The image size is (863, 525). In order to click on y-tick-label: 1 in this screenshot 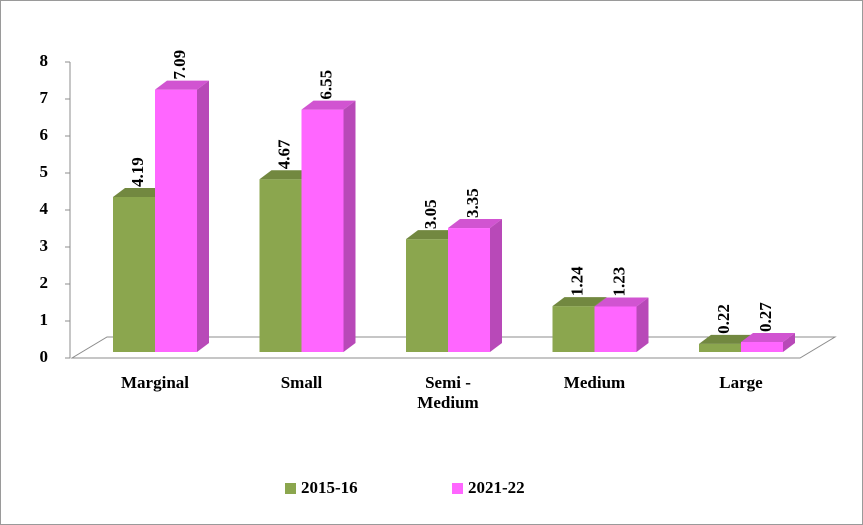, I will do `click(44, 319)`.